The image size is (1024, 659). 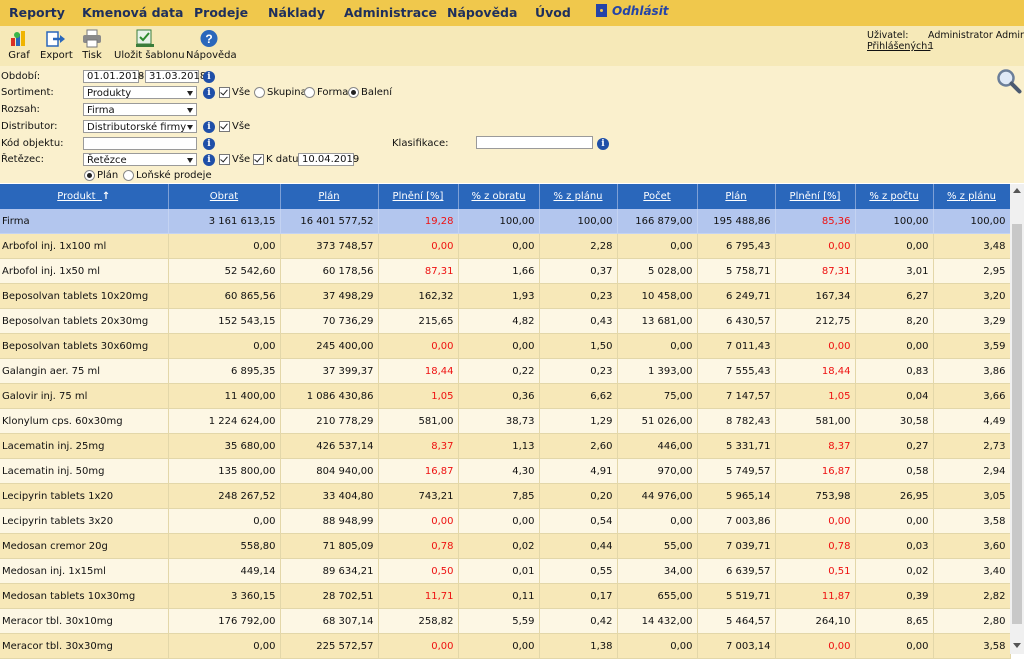 What do you see at coordinates (391, 12) in the screenshot?
I see `menu-administrace: Administrace` at bounding box center [391, 12].